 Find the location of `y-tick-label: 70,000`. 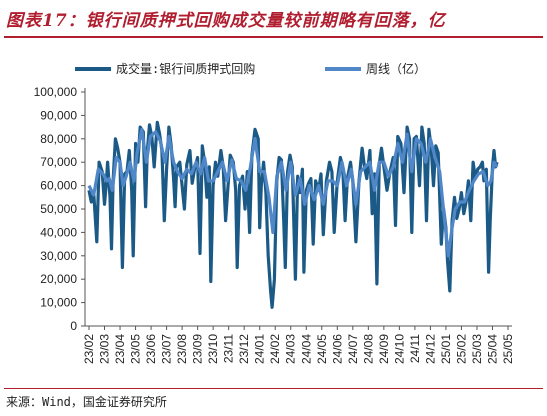

y-tick-label: 70,000 is located at coordinates (58, 162).